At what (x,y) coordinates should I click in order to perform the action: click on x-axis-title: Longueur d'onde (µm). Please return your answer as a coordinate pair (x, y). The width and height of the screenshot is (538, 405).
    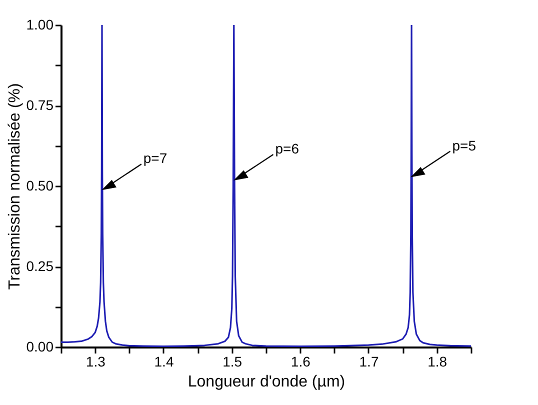
    Looking at the image, I should click on (267, 382).